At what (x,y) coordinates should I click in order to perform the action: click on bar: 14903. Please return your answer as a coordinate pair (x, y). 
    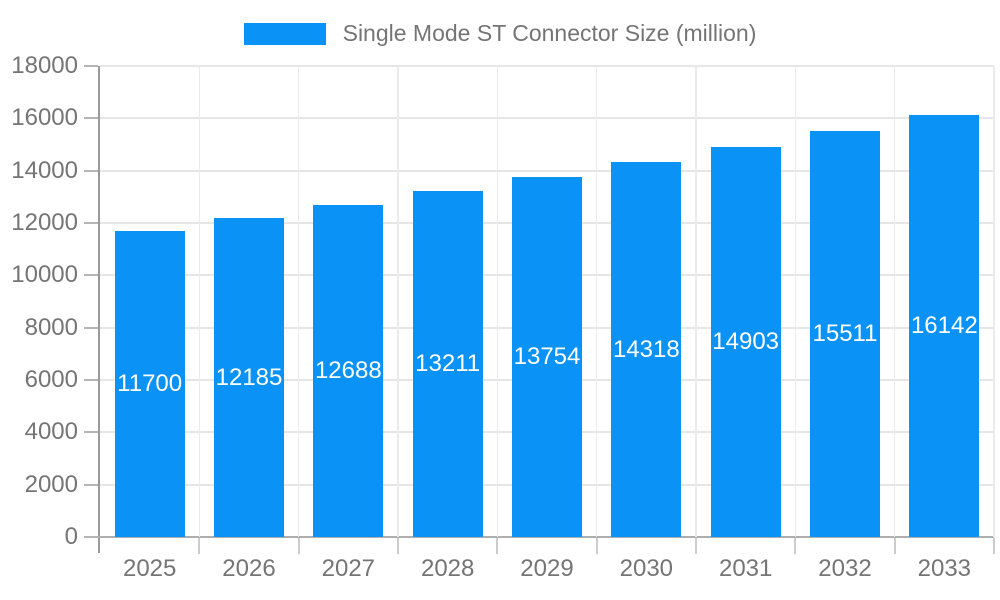
    Looking at the image, I should click on (745, 342).